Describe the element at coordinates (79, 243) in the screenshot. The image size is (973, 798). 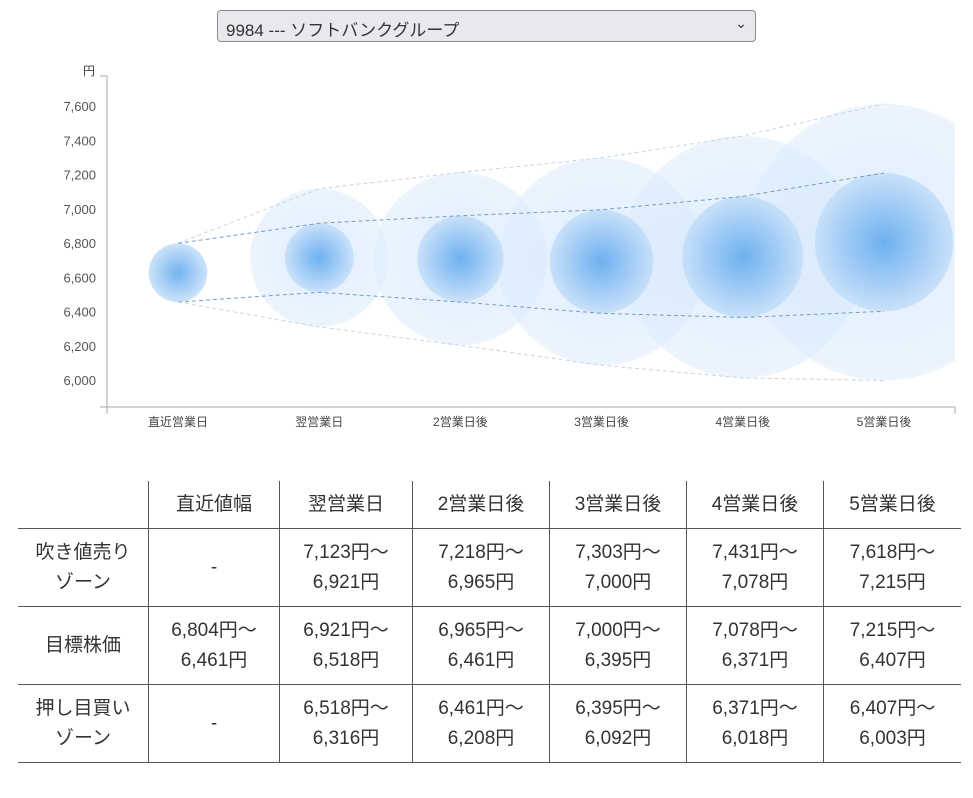
I see `y-tick-label: 6,800` at that location.